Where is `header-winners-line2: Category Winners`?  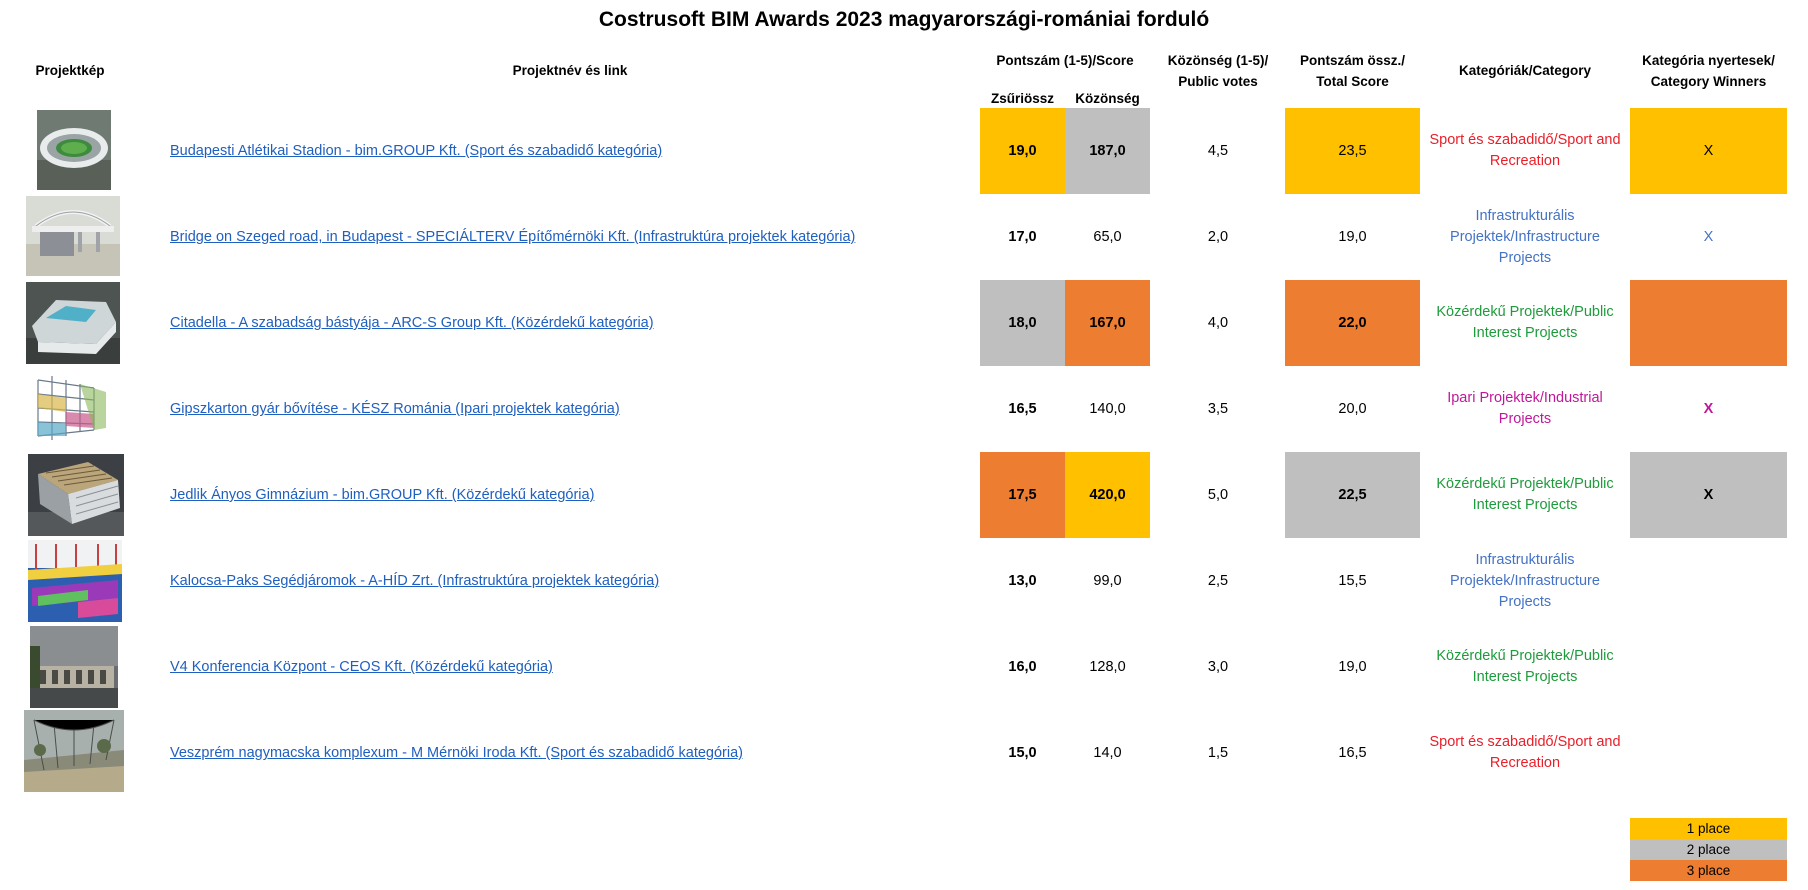
header-winners-line2: Category Winners is located at coordinates (1708, 81).